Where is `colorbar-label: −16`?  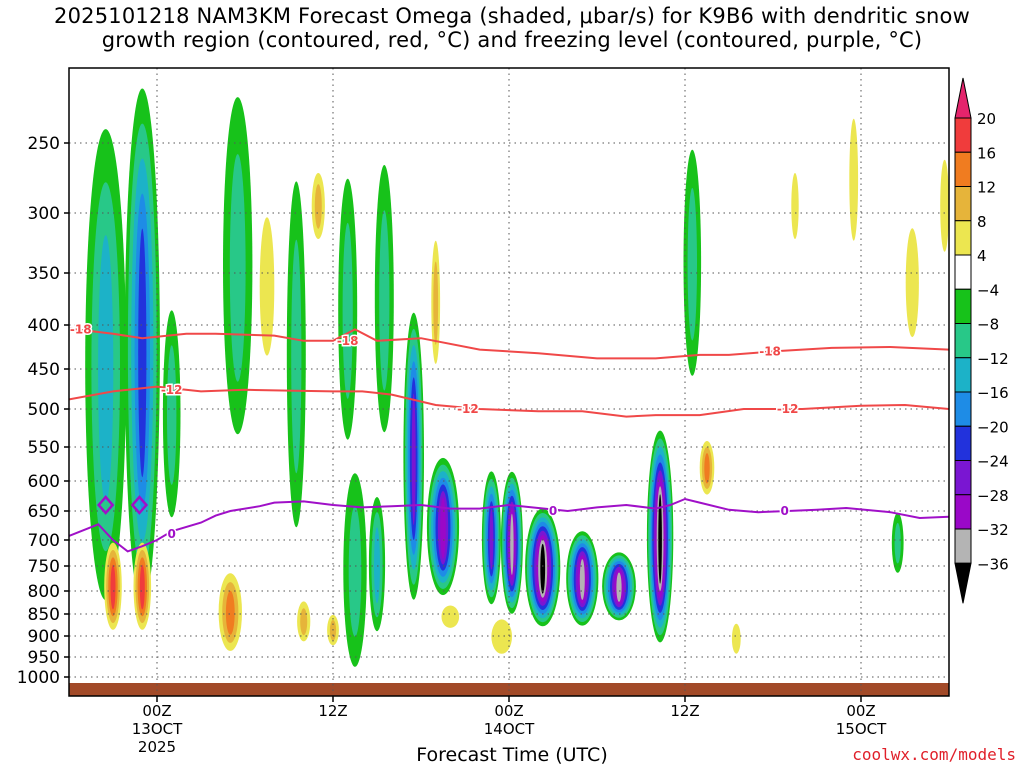
colorbar-label: −16 is located at coordinates (993, 393).